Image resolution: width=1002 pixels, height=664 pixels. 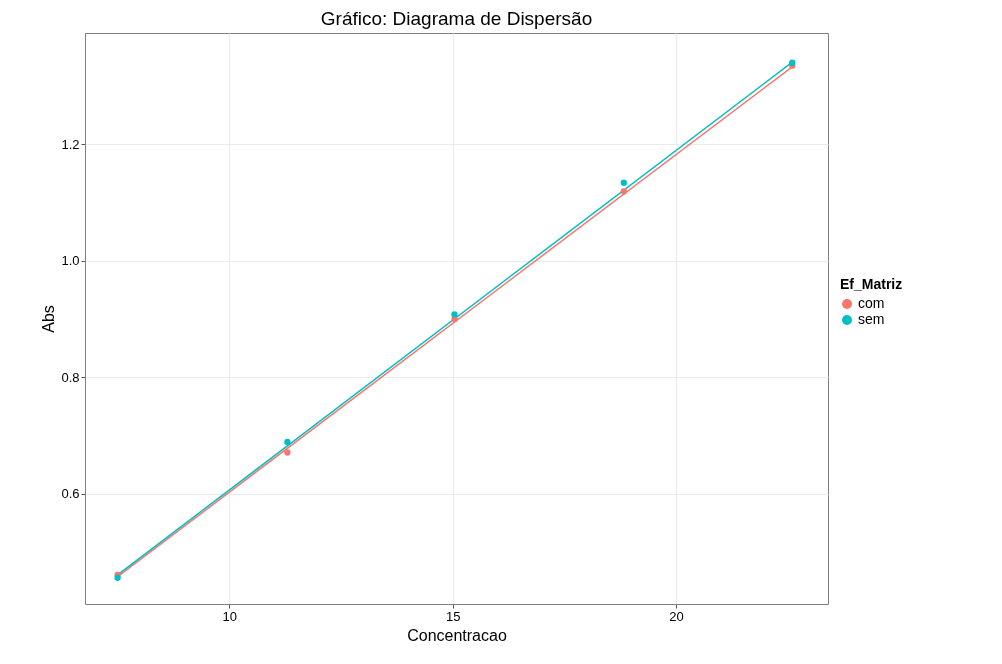 I want to click on y-tick-label: 0.6, so click(x=70, y=494).